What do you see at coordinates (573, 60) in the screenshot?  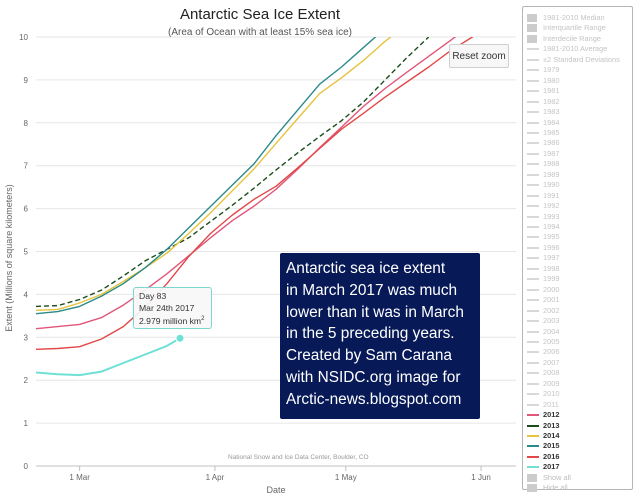 I see `legend-item: ±2 Standard Deviations` at bounding box center [573, 60].